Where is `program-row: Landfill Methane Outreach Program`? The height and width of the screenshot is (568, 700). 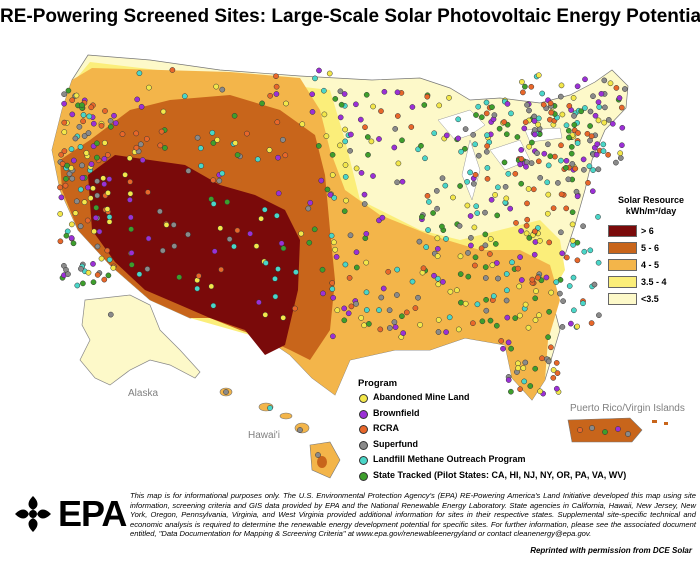
program-row: Landfill Methane Outreach Program is located at coordinates (483, 462).